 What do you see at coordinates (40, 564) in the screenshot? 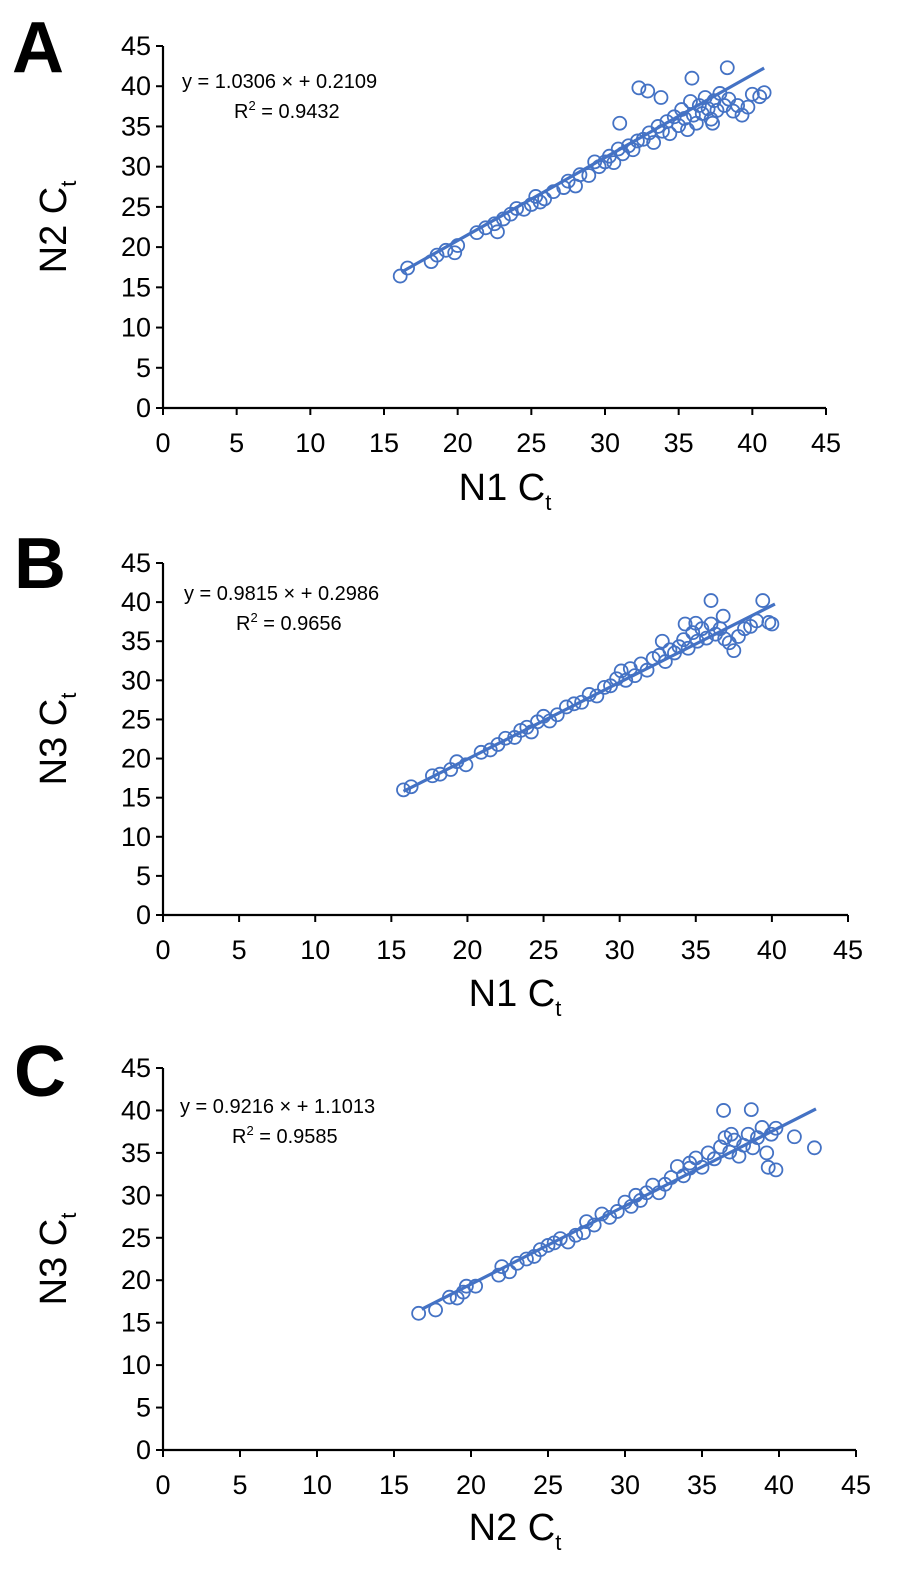
I see `panel-label: B` at bounding box center [40, 564].